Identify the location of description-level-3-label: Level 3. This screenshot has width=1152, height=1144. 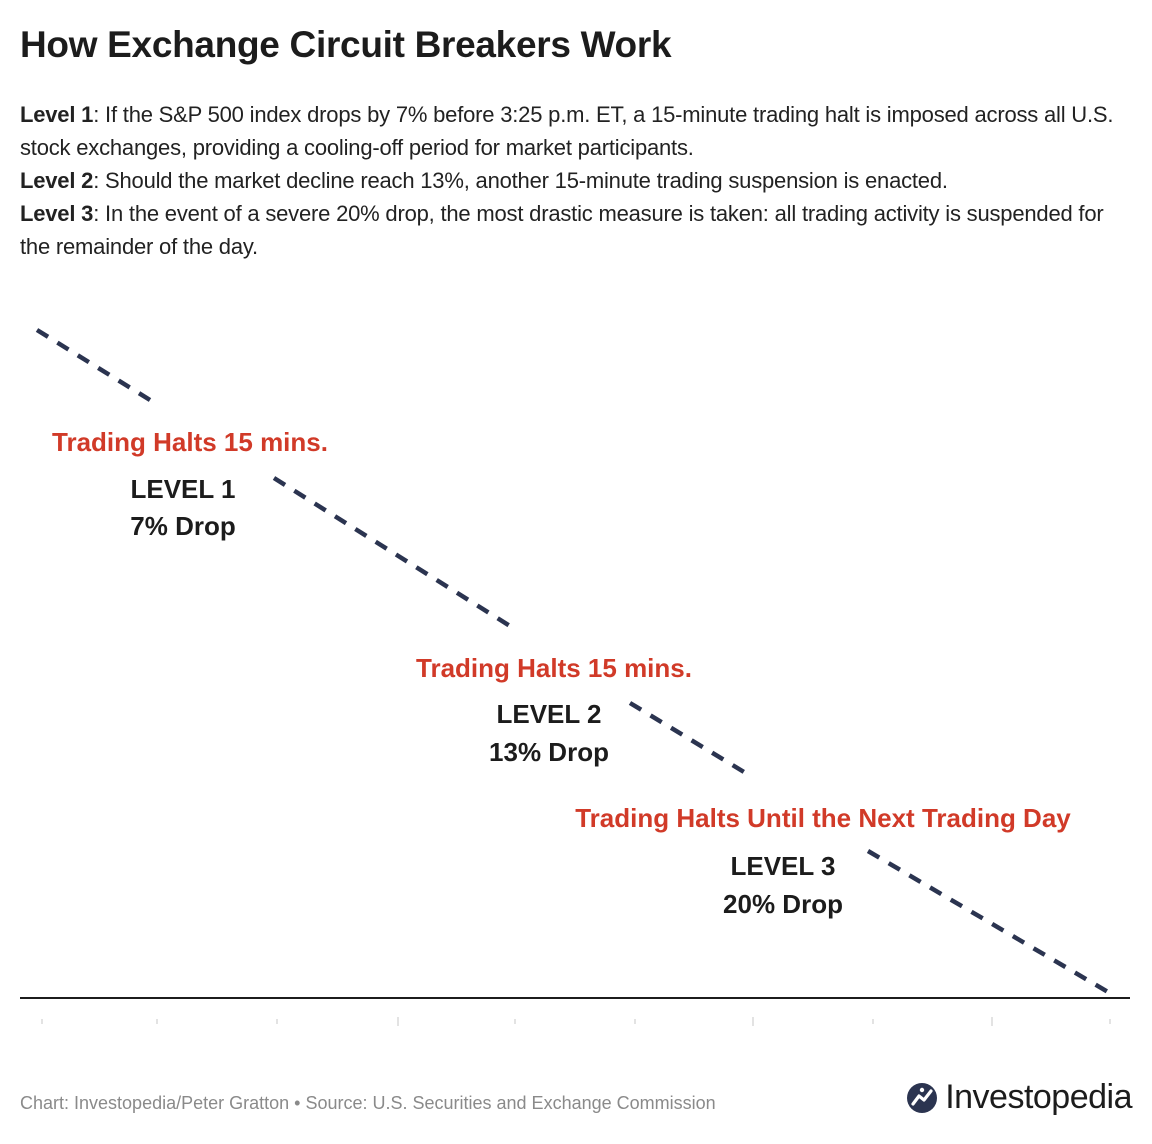
(57, 213).